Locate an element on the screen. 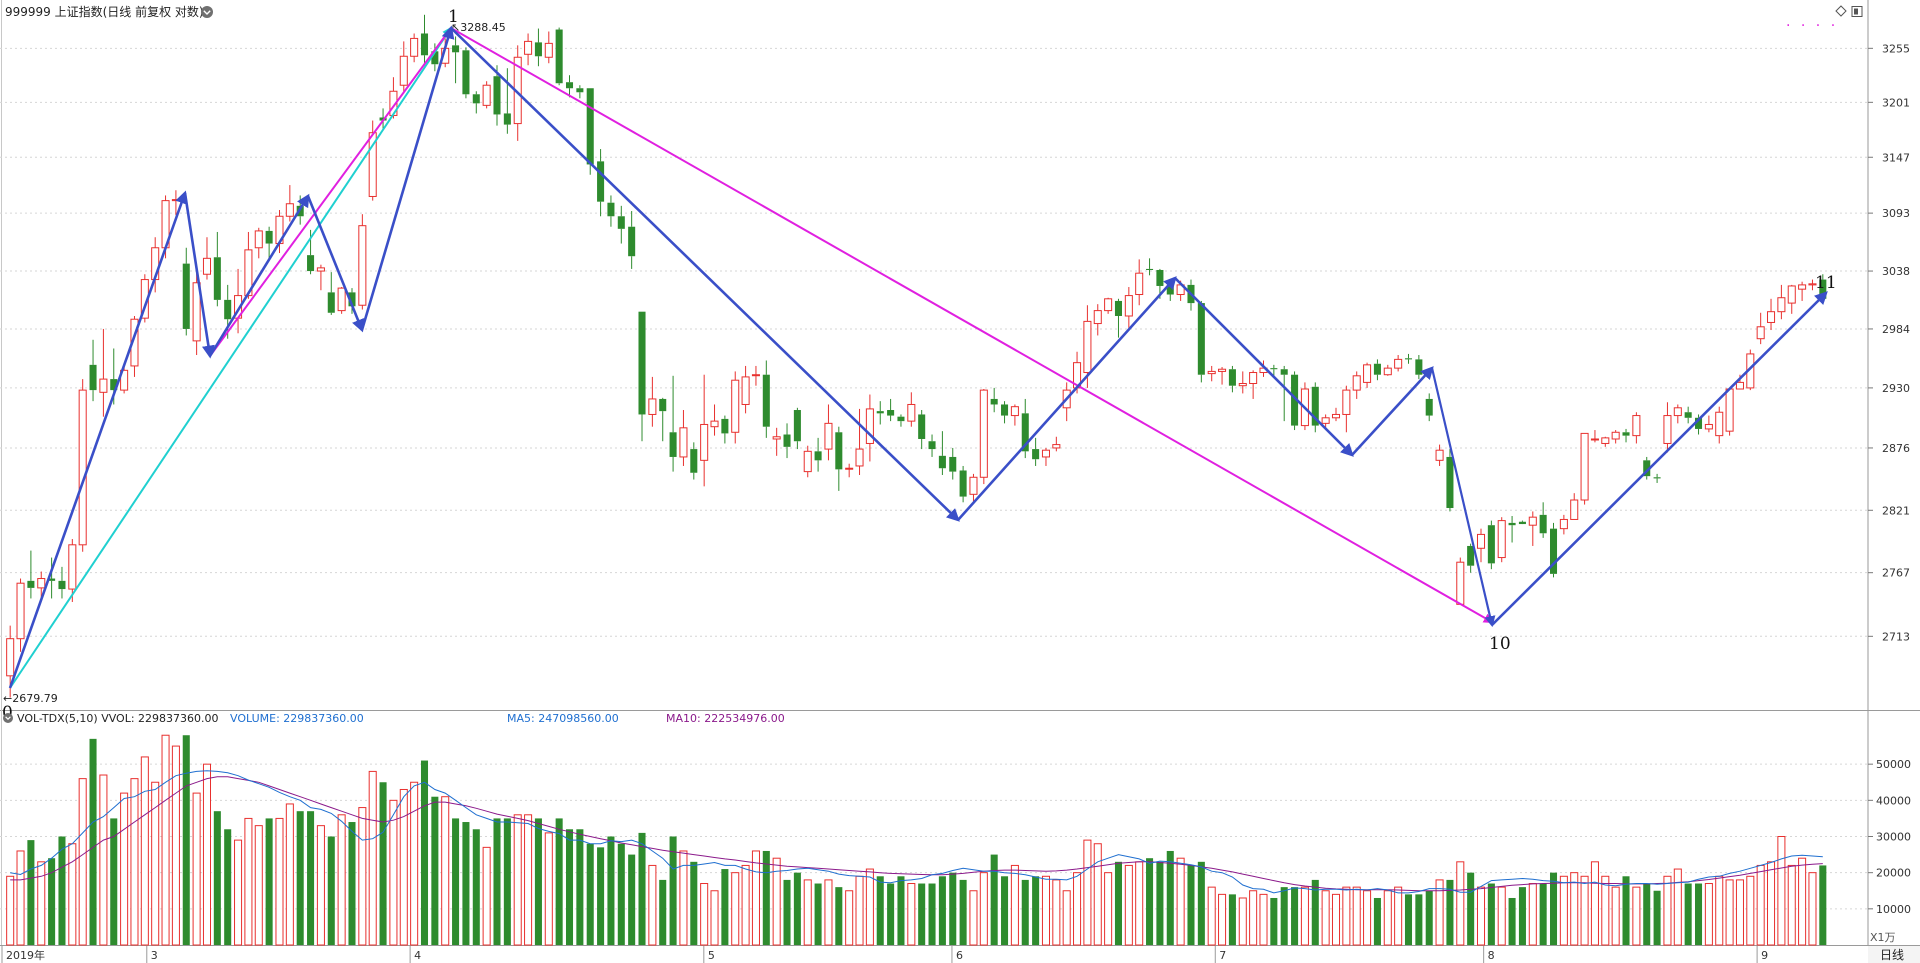  period-button-bg is located at coordinates (1894, 954).